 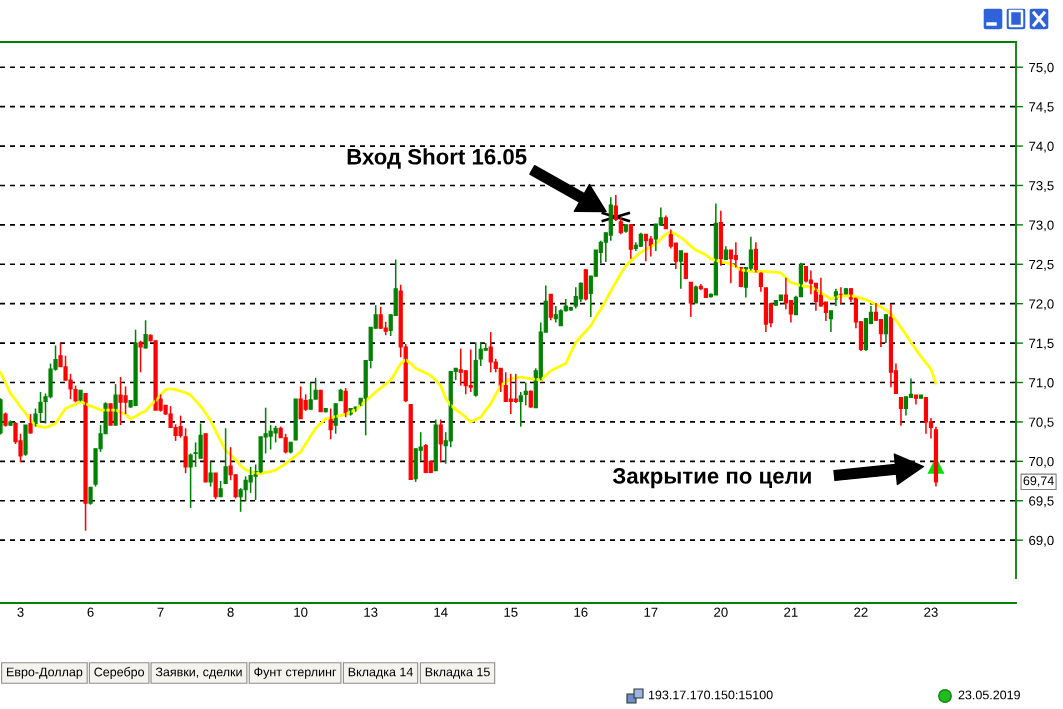 I want to click on y-tick-label: 72,5, so click(x=1041, y=265).